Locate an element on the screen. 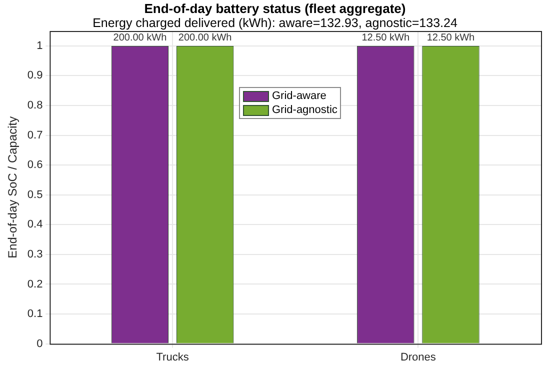 Image resolution: width=550 pixels, height=369 pixels. y-tick-label: 0 is located at coordinates (39, 344).